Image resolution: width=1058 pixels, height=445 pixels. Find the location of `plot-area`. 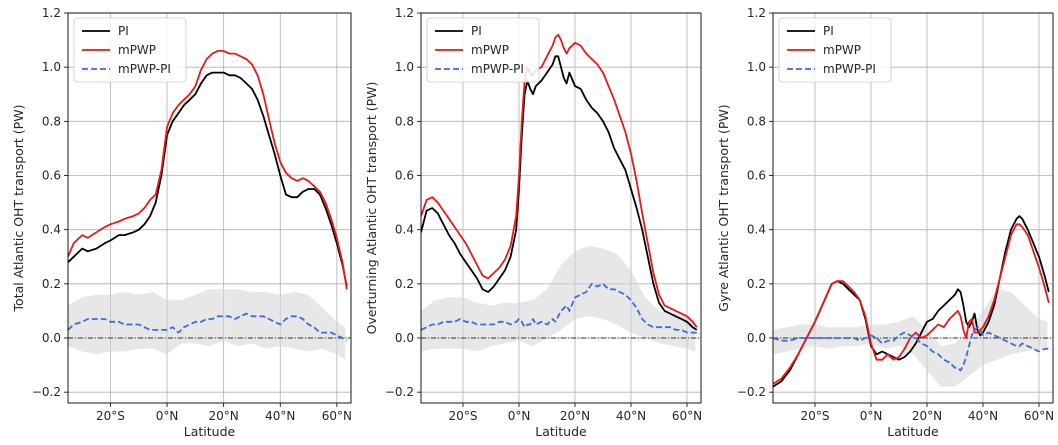

plot-area is located at coordinates (913, 301).